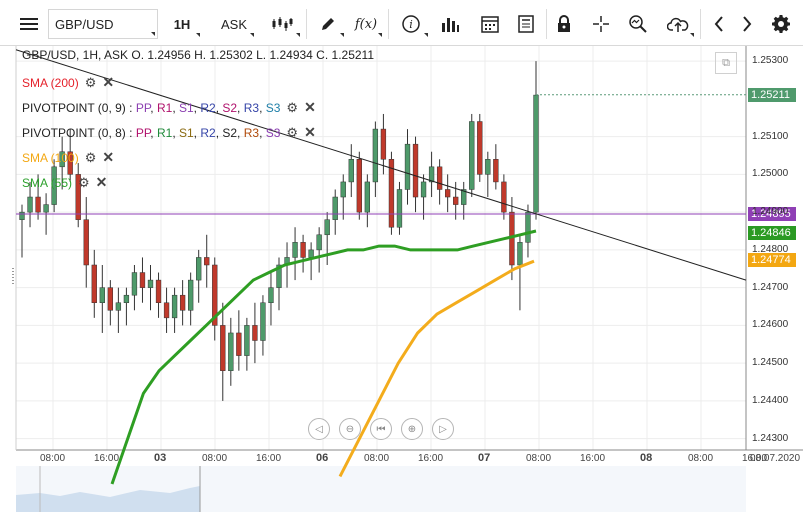  I want to click on nav-left-button: ◁, so click(319, 429).